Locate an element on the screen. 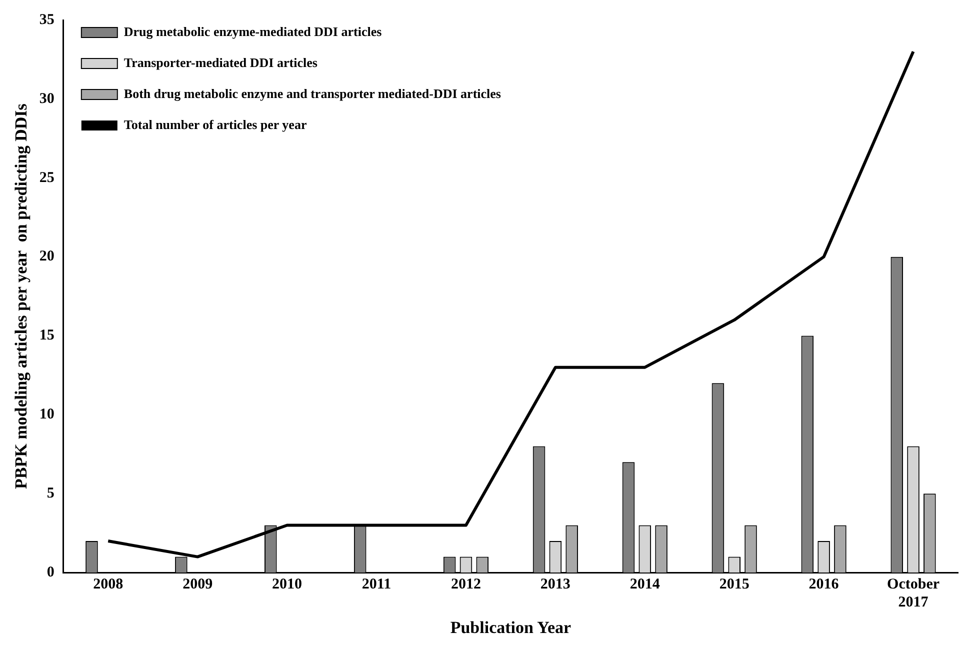 Image resolution: width=977 pixels, height=654 pixels. x-tick-label: 2009 is located at coordinates (197, 584).